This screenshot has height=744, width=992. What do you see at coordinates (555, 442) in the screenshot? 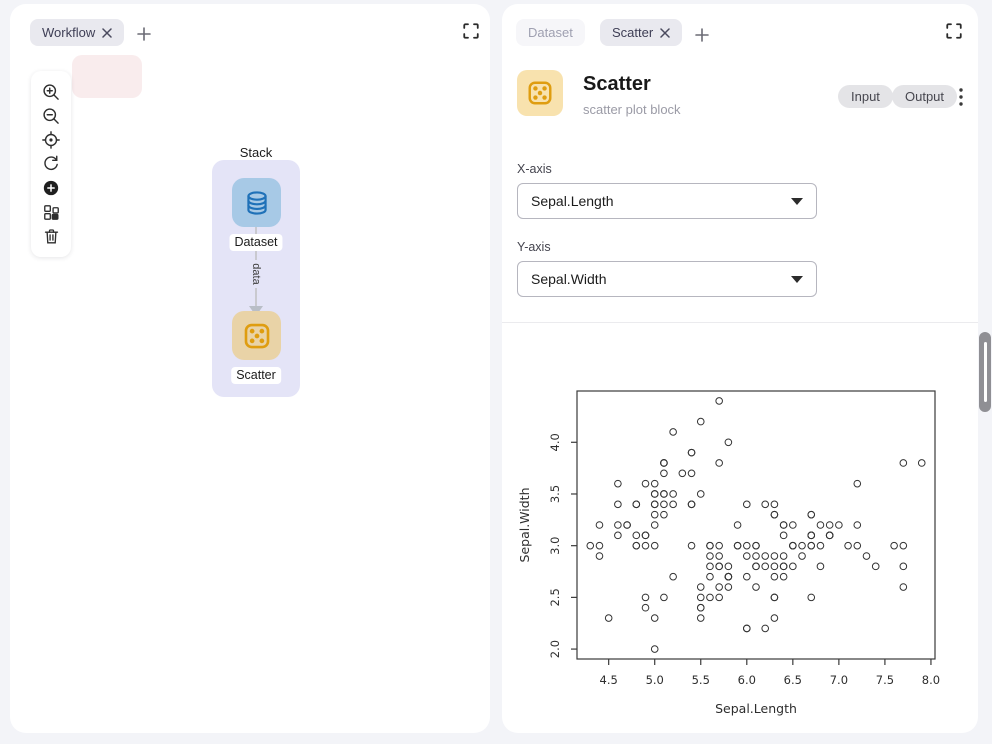
I see `svg-text: 4.0` at bounding box center [555, 442].